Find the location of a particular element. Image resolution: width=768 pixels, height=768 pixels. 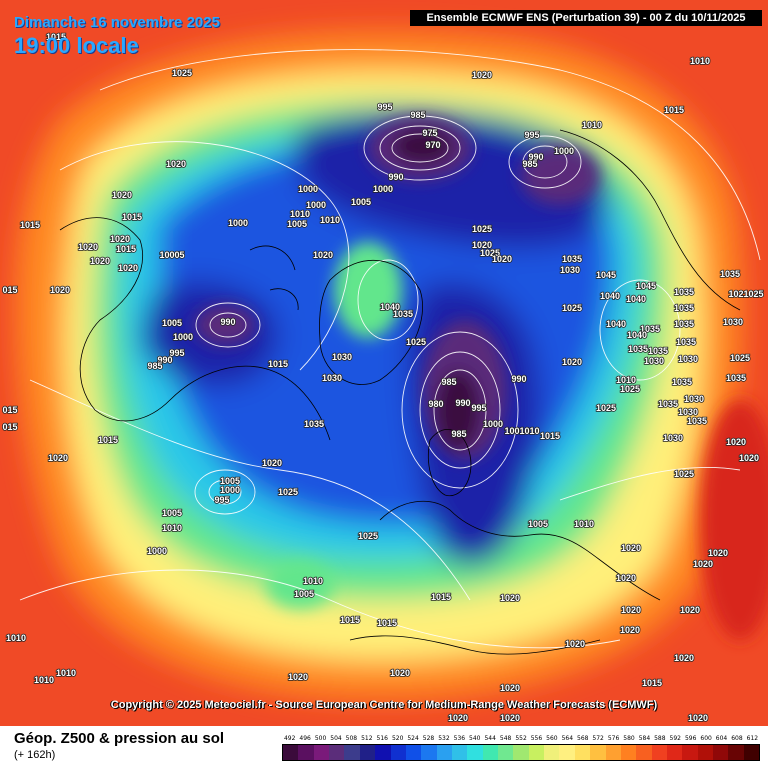

isobar-label: 015 is located at coordinates (9, 410).